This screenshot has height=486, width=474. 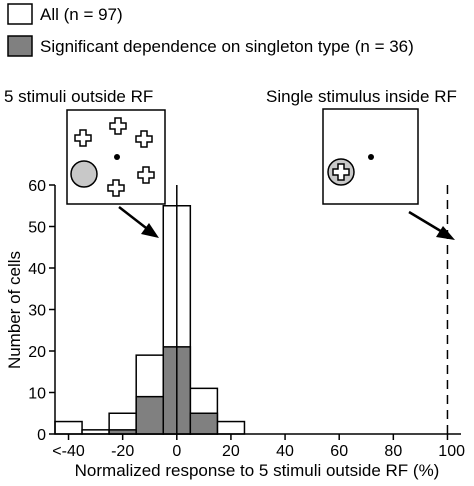 What do you see at coordinates (37, 269) in the screenshot?
I see `y-tick-label: 40` at bounding box center [37, 269].